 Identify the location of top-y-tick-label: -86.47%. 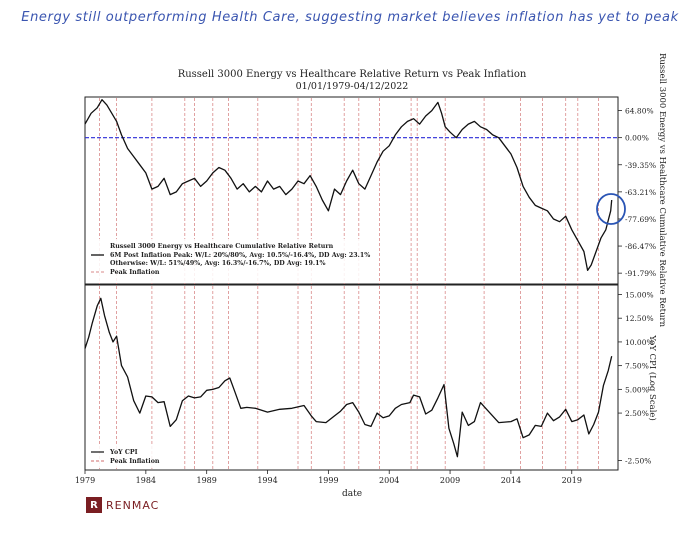
(640, 246).